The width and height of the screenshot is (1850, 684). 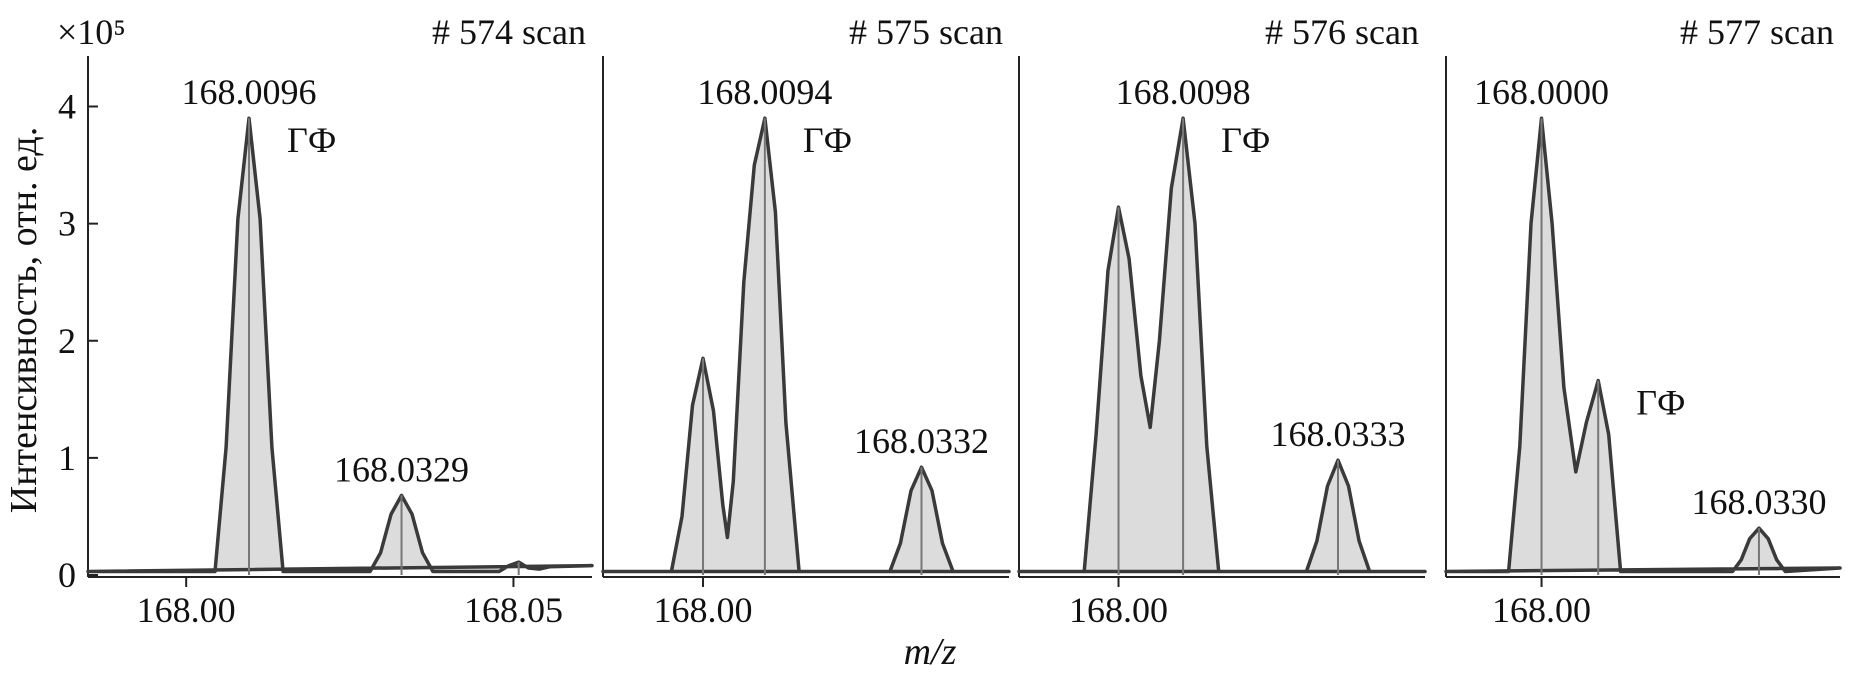 What do you see at coordinates (926, 32) in the screenshot?
I see `panel-title: # 575 scan` at bounding box center [926, 32].